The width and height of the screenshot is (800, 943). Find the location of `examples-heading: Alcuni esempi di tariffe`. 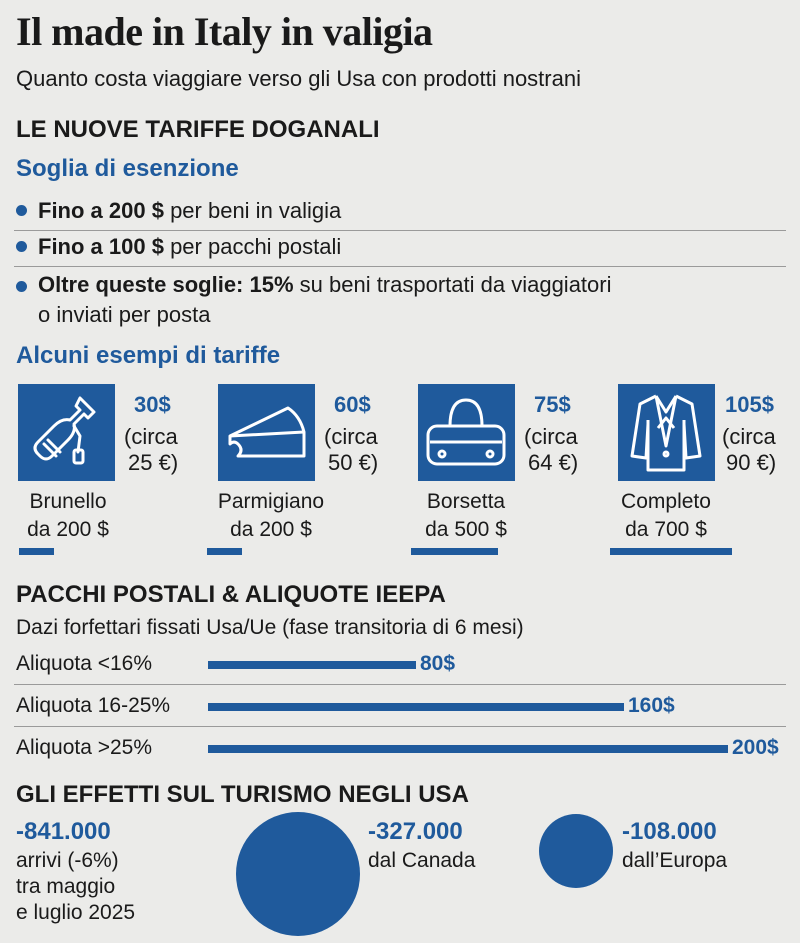

examples-heading: Alcuni esempi di tariffe is located at coordinates (148, 355).